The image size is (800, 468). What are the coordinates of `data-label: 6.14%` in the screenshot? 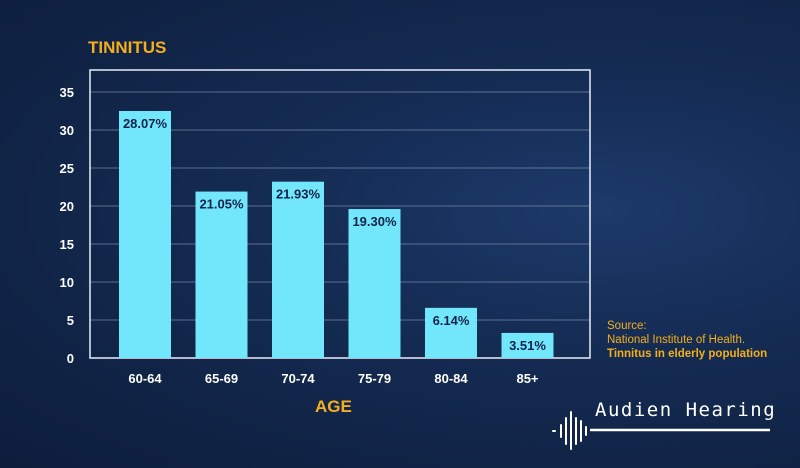 It's located at (451, 320).